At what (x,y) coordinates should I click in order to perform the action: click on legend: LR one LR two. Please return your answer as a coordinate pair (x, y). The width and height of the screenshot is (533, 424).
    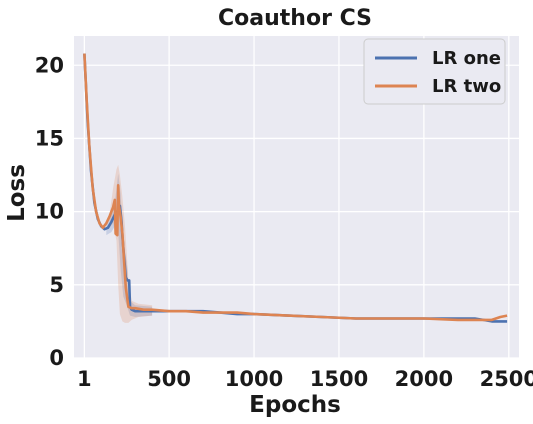
    Looking at the image, I should click on (434, 71).